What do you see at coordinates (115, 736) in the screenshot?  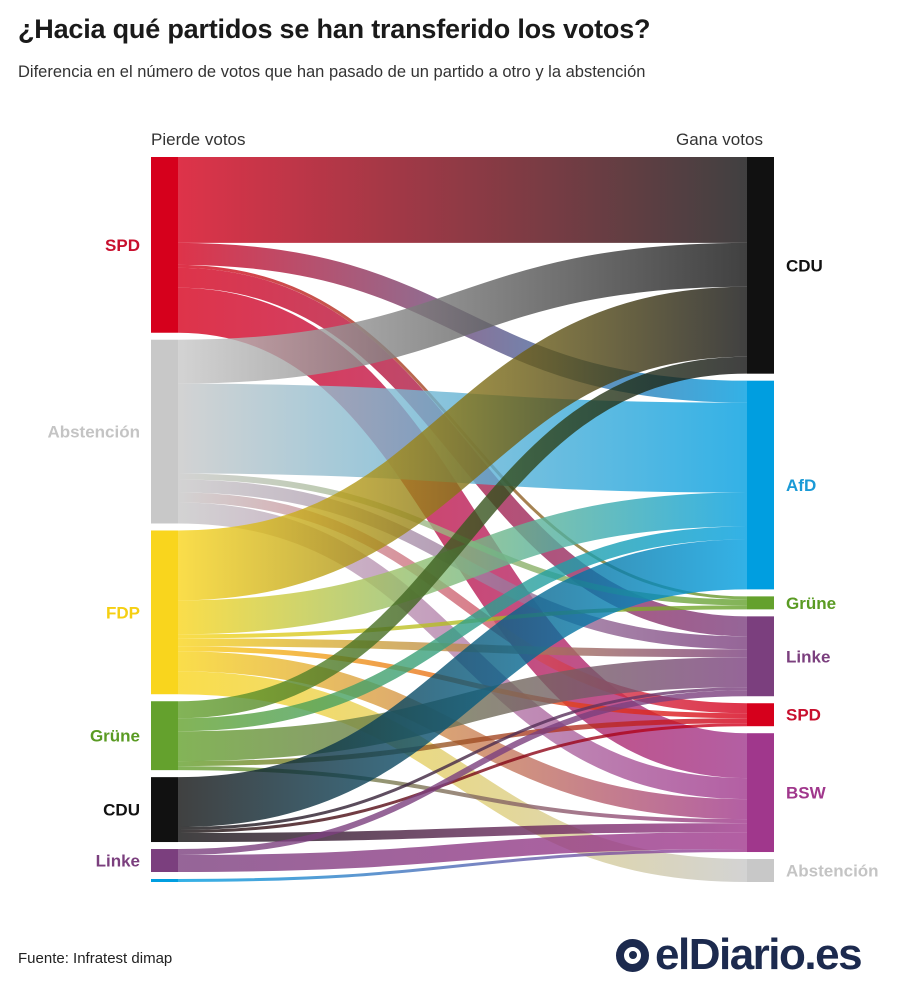 I see `source-label-grune: Grüne` at bounding box center [115, 736].